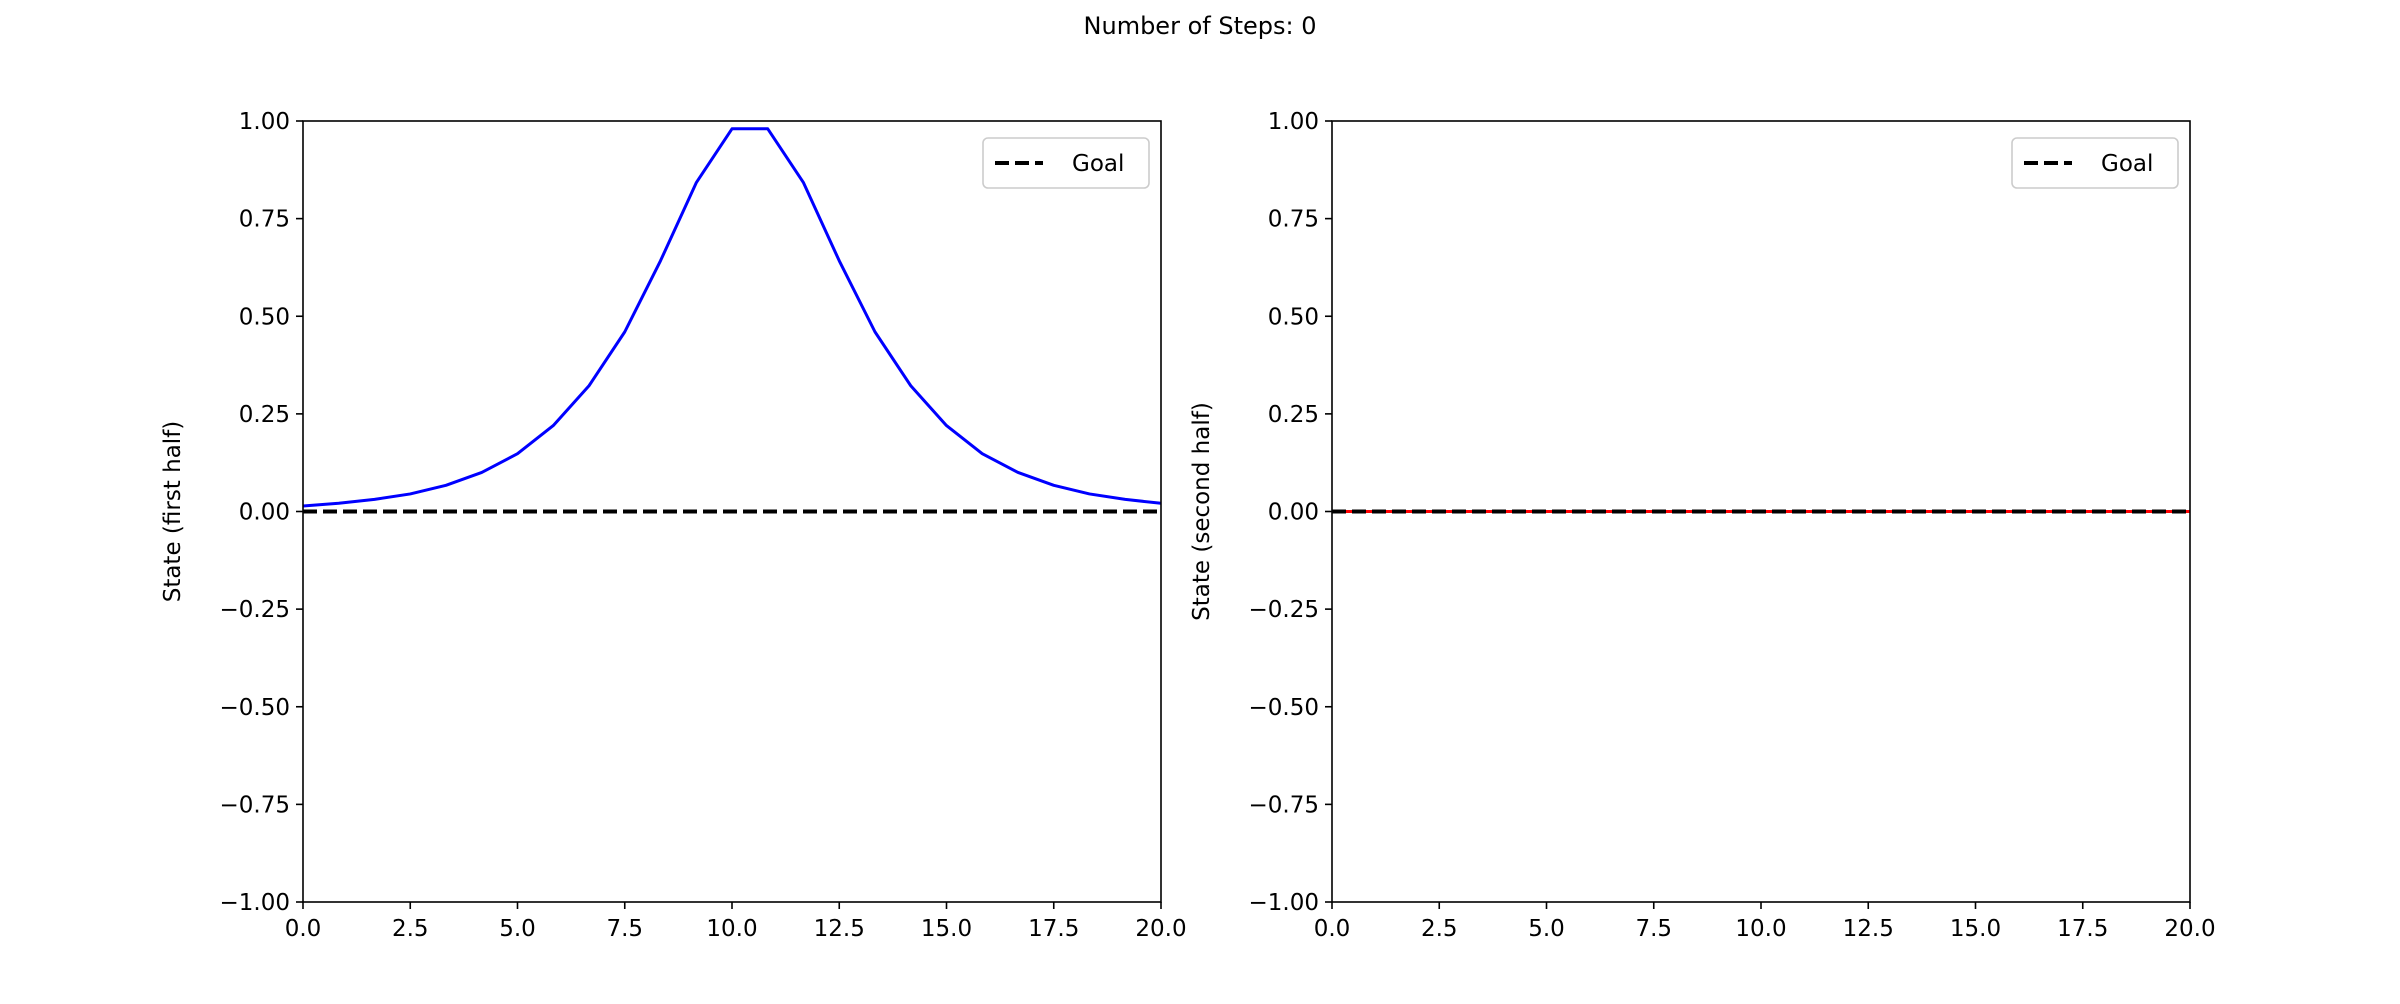 The height and width of the screenshot is (1004, 2400). Describe the element at coordinates (173, 512) in the screenshot. I see `y-axis-label-first-half: State (first half)` at that location.